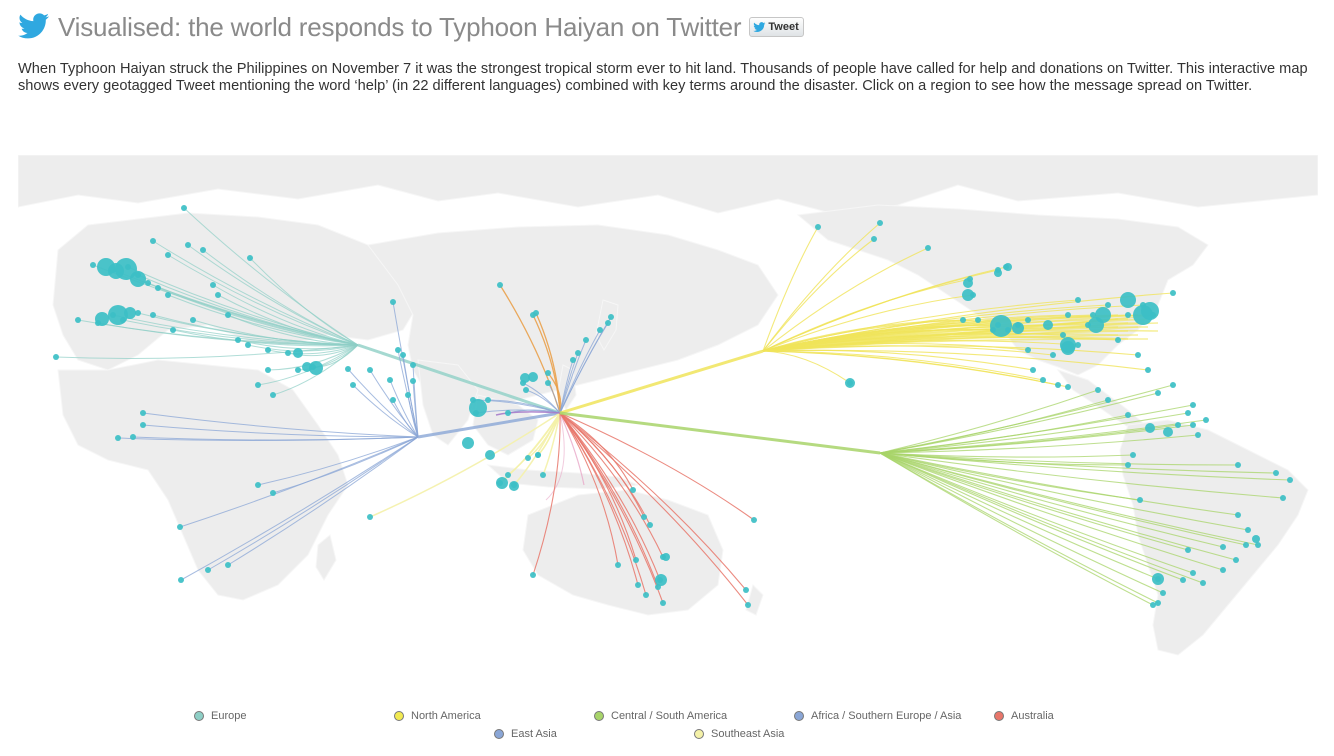  What do you see at coordinates (877, 716) in the screenshot?
I see `legend-item-africa-southern-europe-asia: Africa / Southern Europe / Asia` at bounding box center [877, 716].